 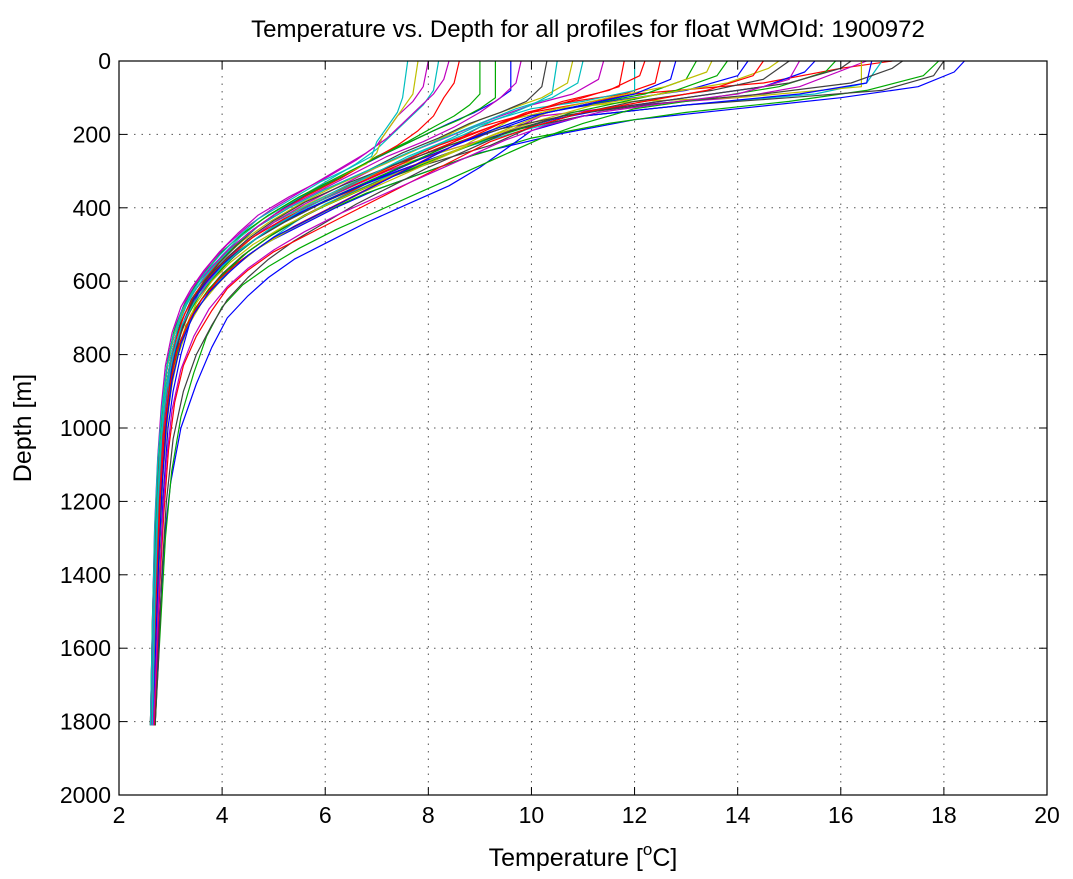 What do you see at coordinates (566, 858) in the screenshot?
I see `x-axis-label-main: Temperature [` at bounding box center [566, 858].